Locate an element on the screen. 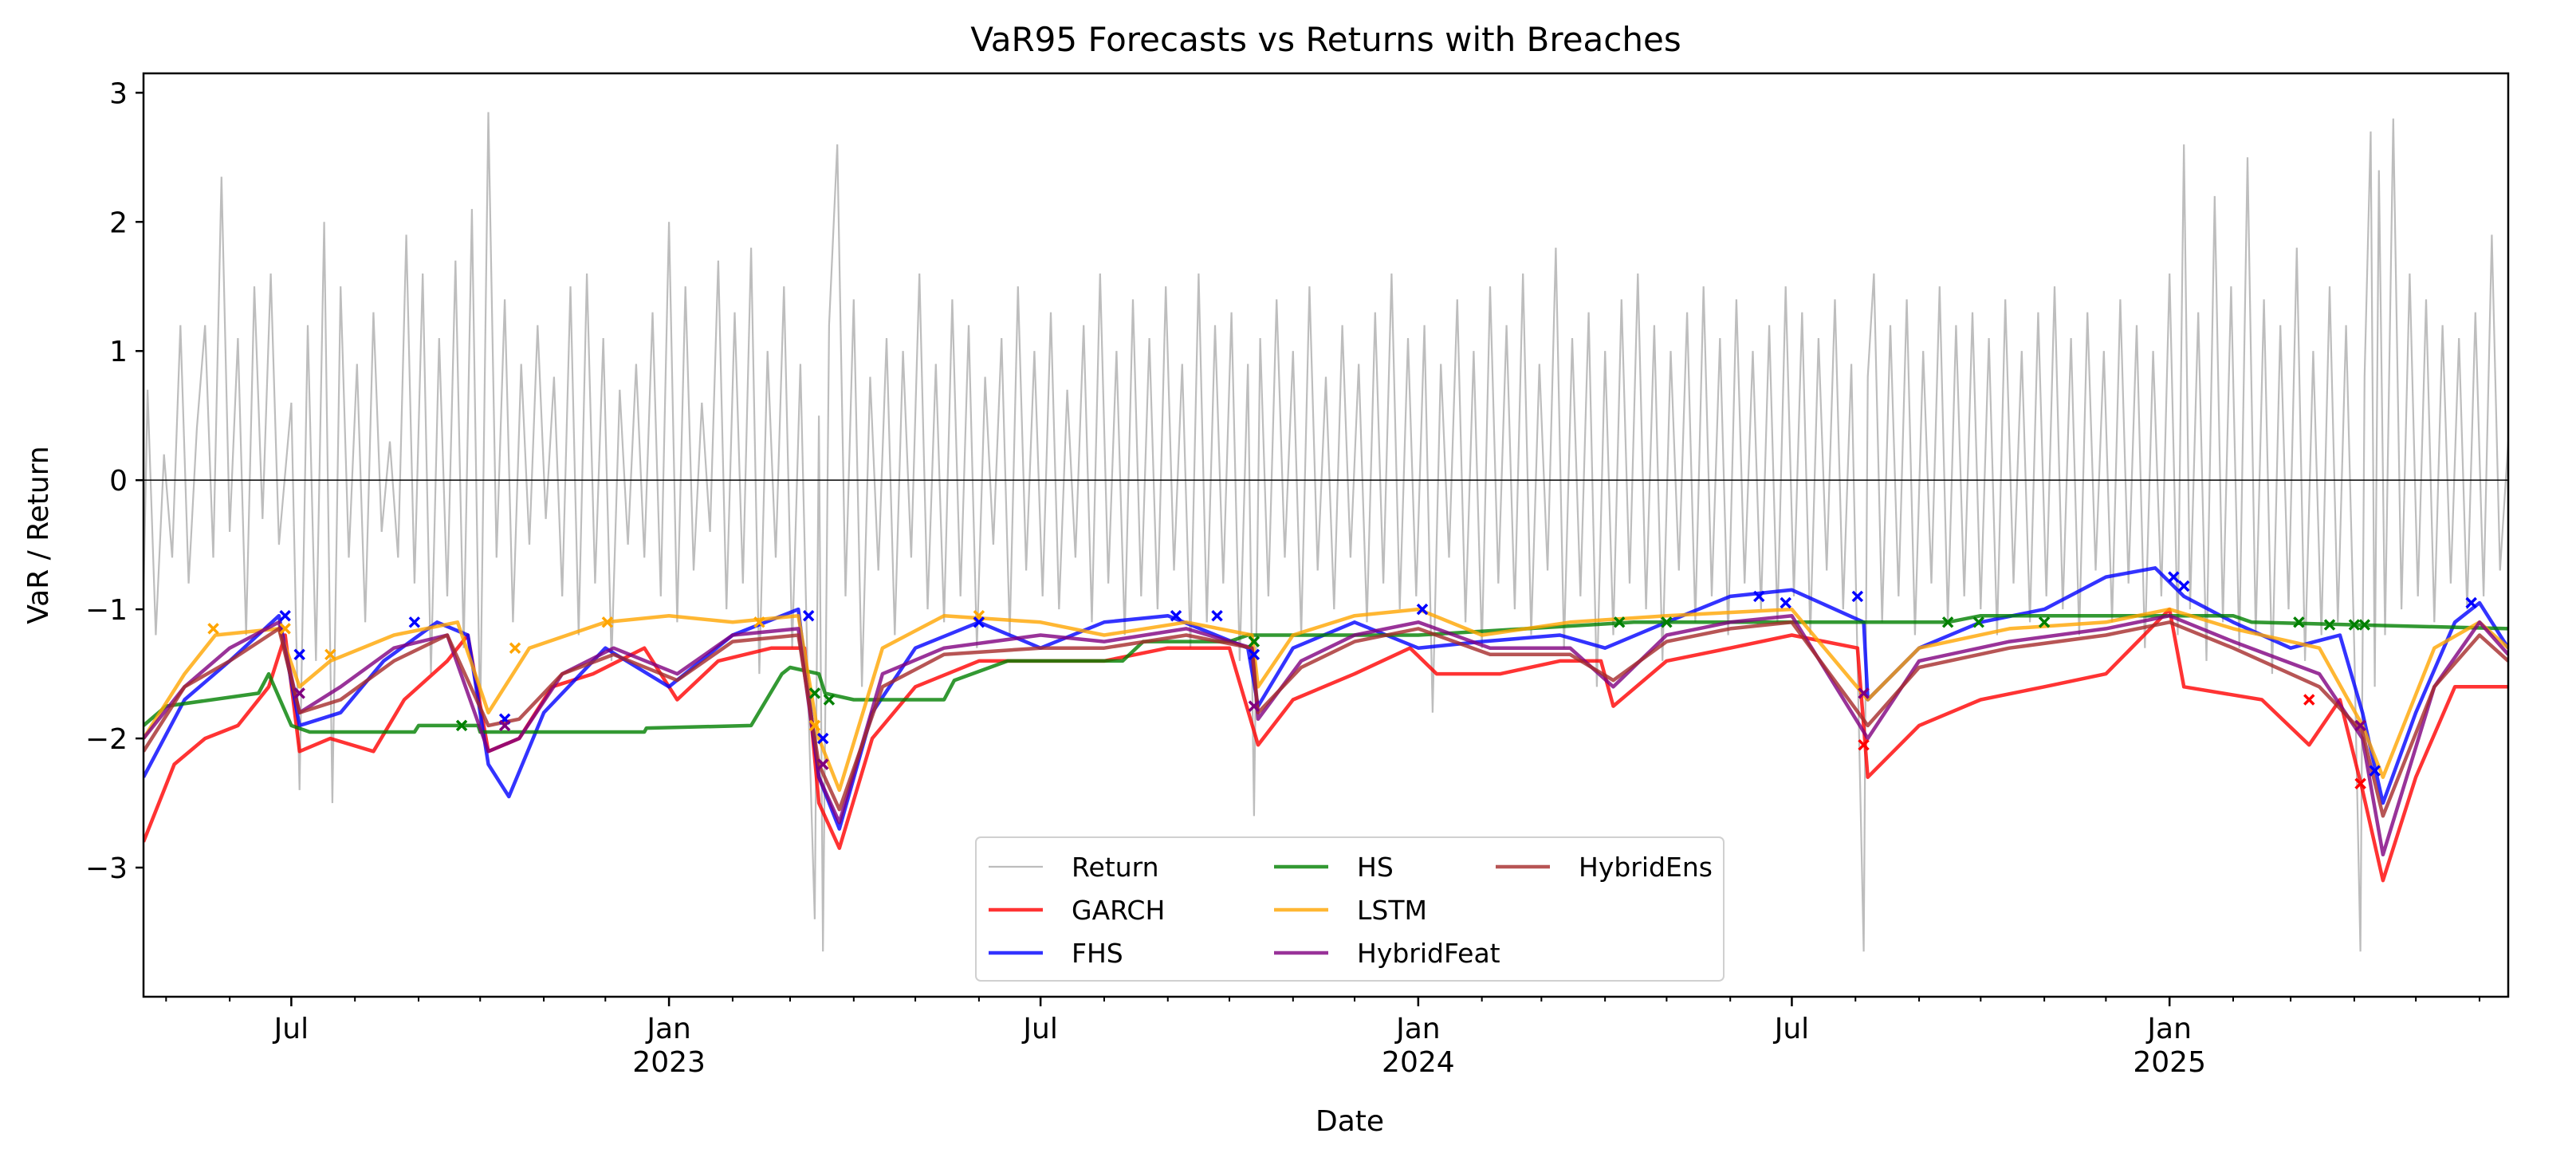 Image resolution: width=2576 pixels, height=1161 pixels. y-tick-label: 2 is located at coordinates (119, 223).